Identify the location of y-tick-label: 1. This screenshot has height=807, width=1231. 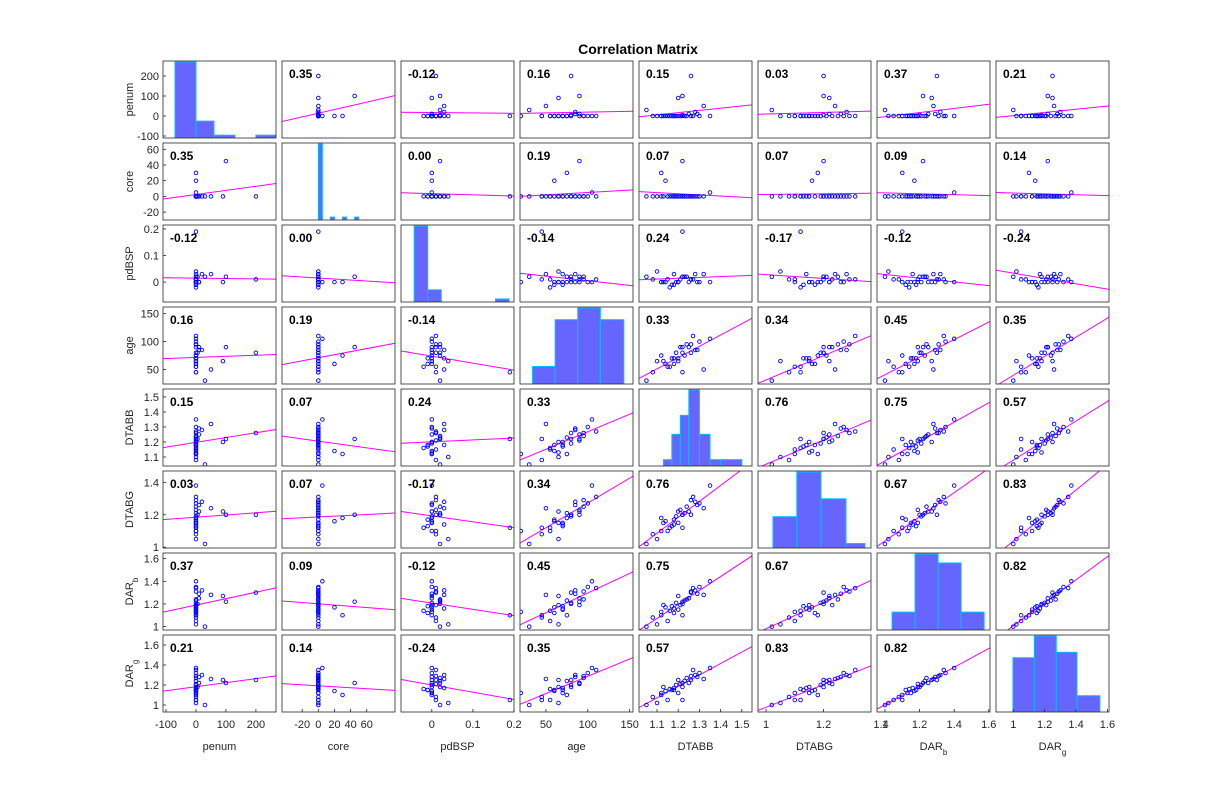
(156, 706).